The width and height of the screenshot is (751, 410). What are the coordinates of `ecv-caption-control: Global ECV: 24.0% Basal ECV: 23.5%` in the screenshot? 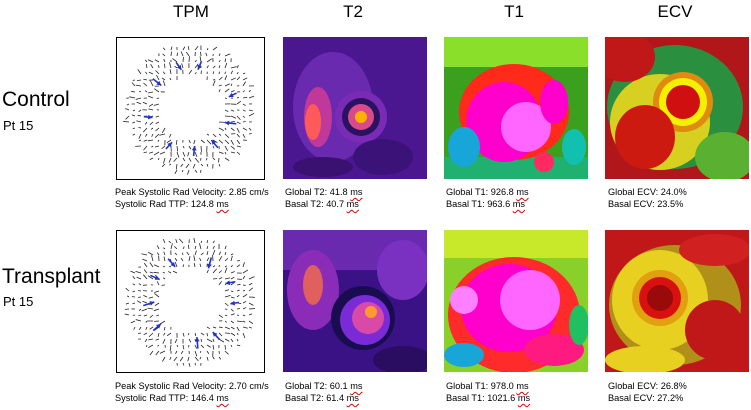 It's located at (647, 198).